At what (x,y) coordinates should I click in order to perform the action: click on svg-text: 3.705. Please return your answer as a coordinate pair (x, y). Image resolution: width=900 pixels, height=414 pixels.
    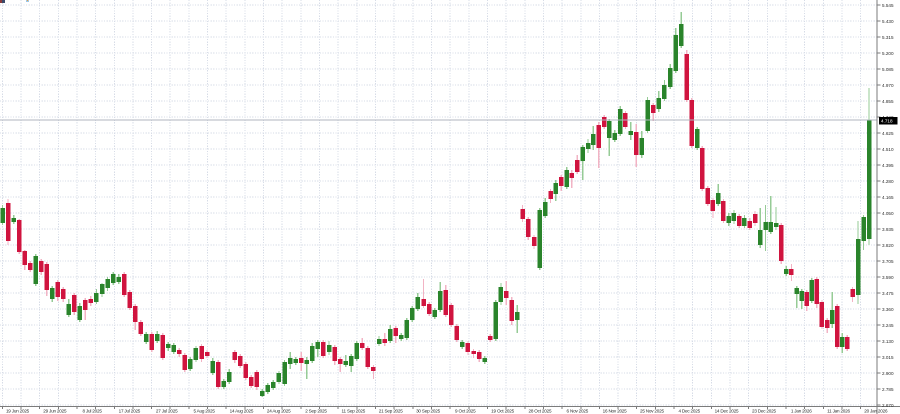
    Looking at the image, I should click on (888, 261).